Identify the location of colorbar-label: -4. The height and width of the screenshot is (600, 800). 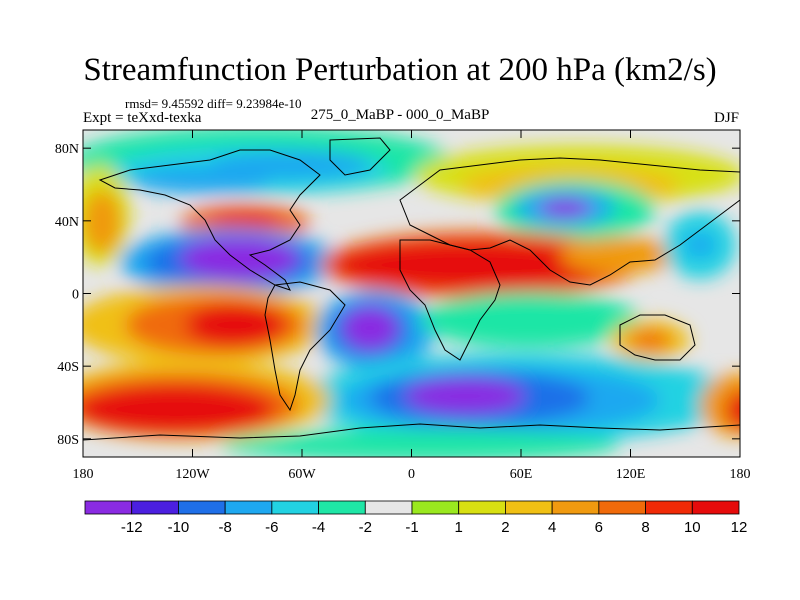
(318, 527).